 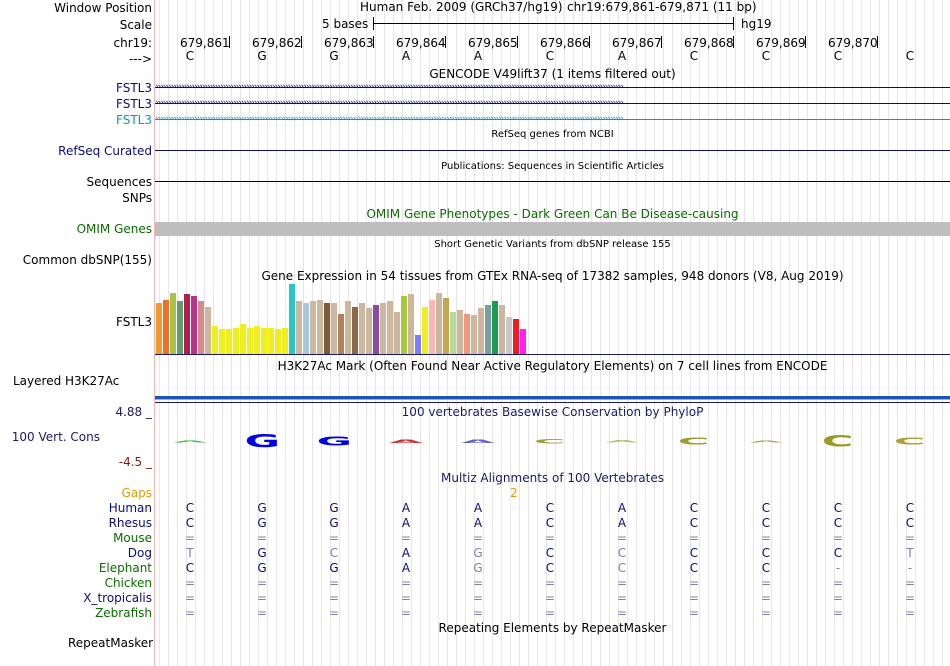 What do you see at coordinates (134, 120) in the screenshot?
I see `gencode-gene-label-3: FSTL3` at bounding box center [134, 120].